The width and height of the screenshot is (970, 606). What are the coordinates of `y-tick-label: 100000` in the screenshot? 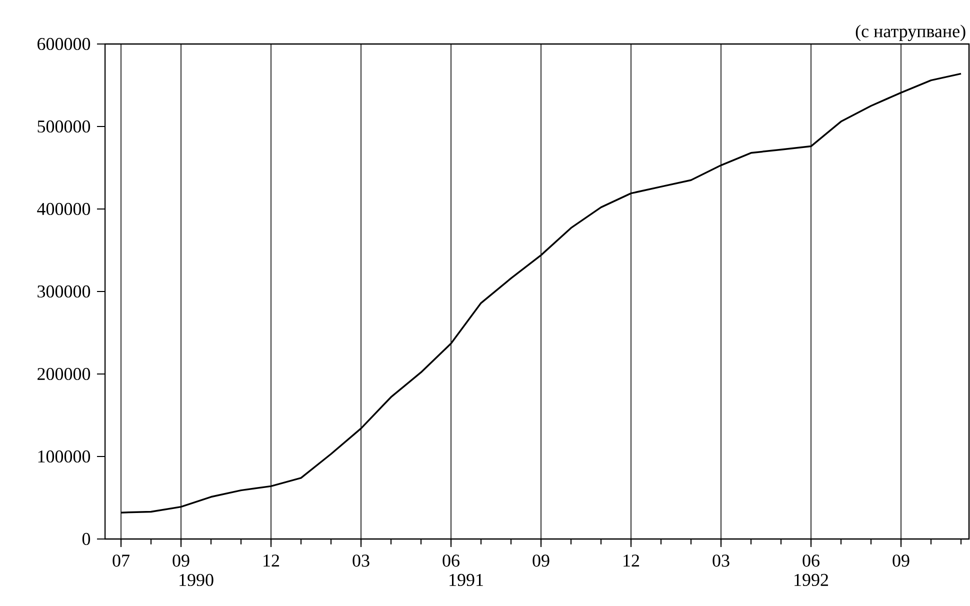 It's located at (64, 456).